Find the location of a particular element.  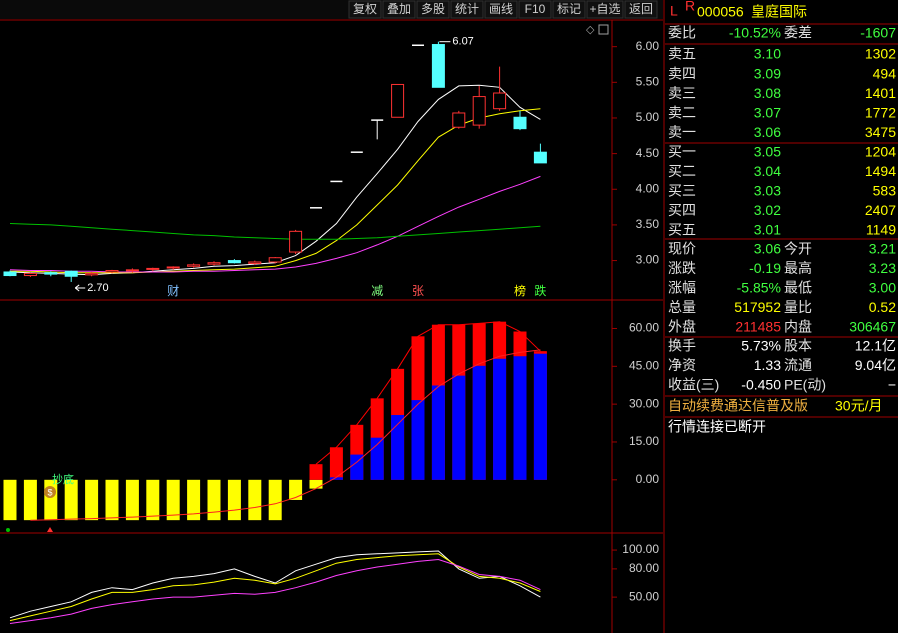

toolbar-label: 多股 is located at coordinates (433, 9).